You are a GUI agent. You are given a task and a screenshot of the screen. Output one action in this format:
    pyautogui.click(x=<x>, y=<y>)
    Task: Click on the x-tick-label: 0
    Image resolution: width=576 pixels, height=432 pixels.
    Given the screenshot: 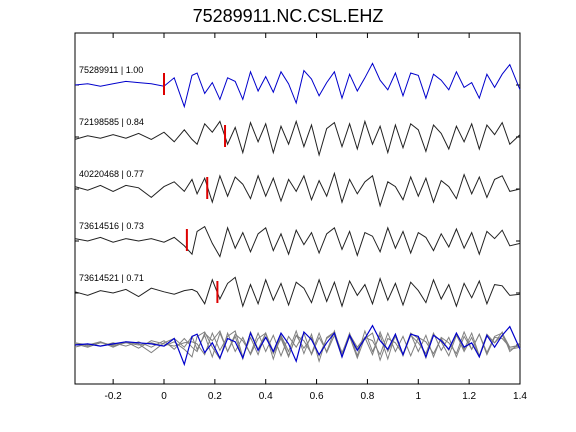 What is the action you would take?
    pyautogui.click(x=164, y=396)
    